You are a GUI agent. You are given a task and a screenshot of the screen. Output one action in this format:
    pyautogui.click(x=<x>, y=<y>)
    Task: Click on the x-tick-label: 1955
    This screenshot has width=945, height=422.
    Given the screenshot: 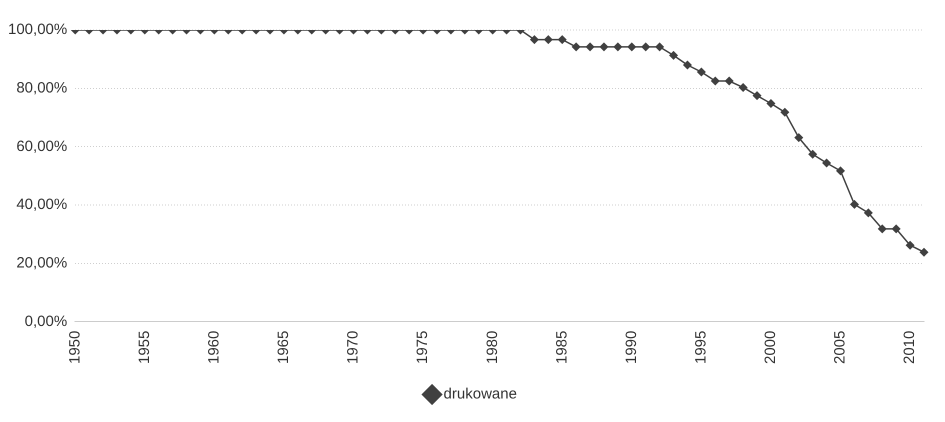 What is the action you would take?
    pyautogui.click(x=144, y=347)
    